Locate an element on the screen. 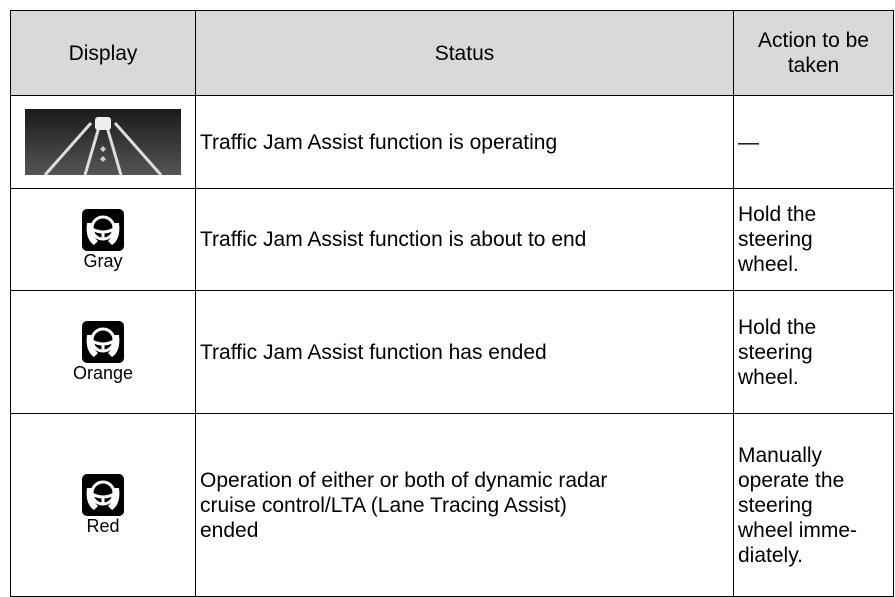 This screenshot has width=895, height=597. status-line: Traffic Jam Assist function is operating is located at coordinates (379, 142).